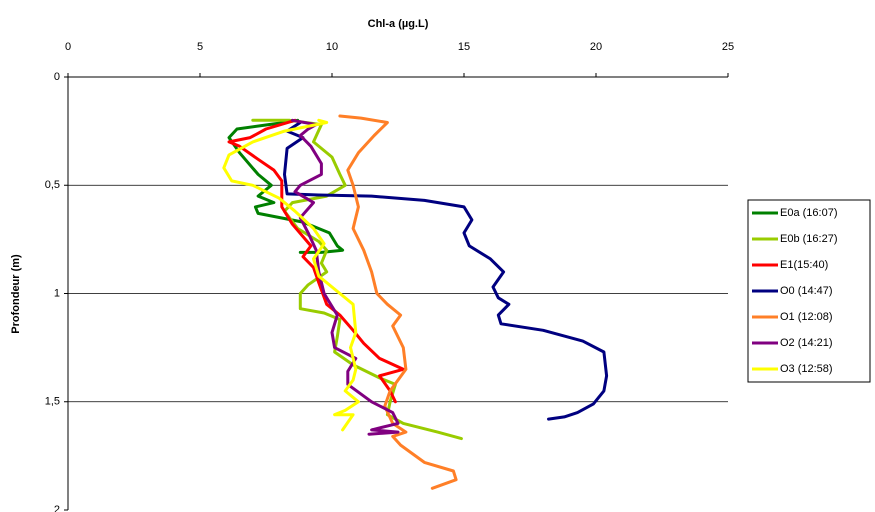  Describe the element at coordinates (806, 317) in the screenshot. I see `legend-label: O1 (12:08)` at that location.